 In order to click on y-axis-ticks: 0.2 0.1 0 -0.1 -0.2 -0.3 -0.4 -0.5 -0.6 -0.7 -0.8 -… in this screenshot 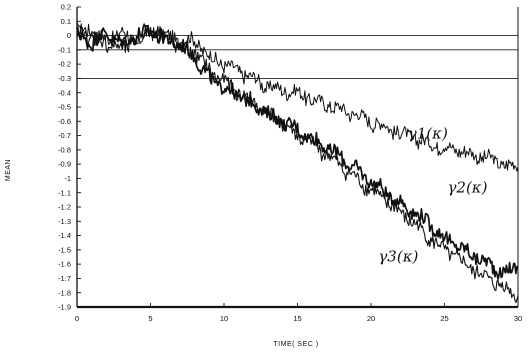, I will do `click(69, 157)`.